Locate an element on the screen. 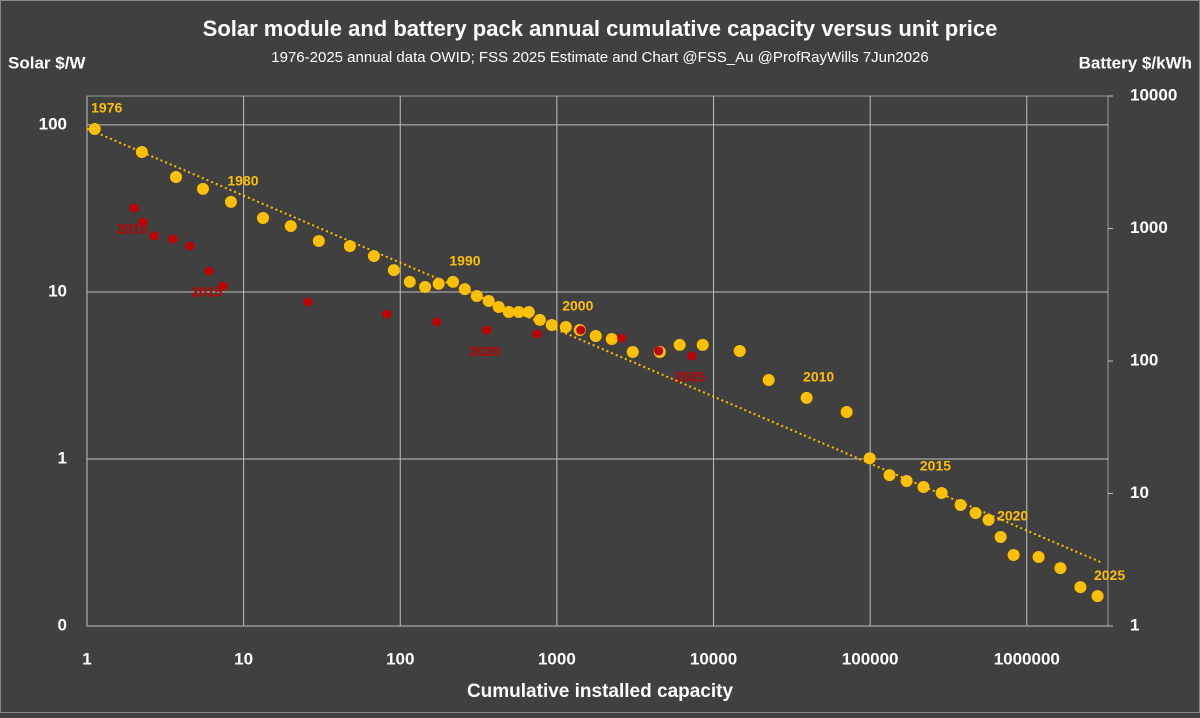 The image size is (1200, 718). point-label: 1976 is located at coordinates (106, 108).